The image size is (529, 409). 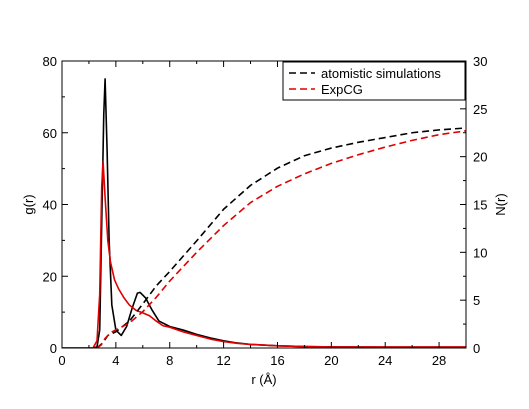 What do you see at coordinates (476, 300) in the screenshot?
I see `y-right-tick-label: 5` at bounding box center [476, 300].